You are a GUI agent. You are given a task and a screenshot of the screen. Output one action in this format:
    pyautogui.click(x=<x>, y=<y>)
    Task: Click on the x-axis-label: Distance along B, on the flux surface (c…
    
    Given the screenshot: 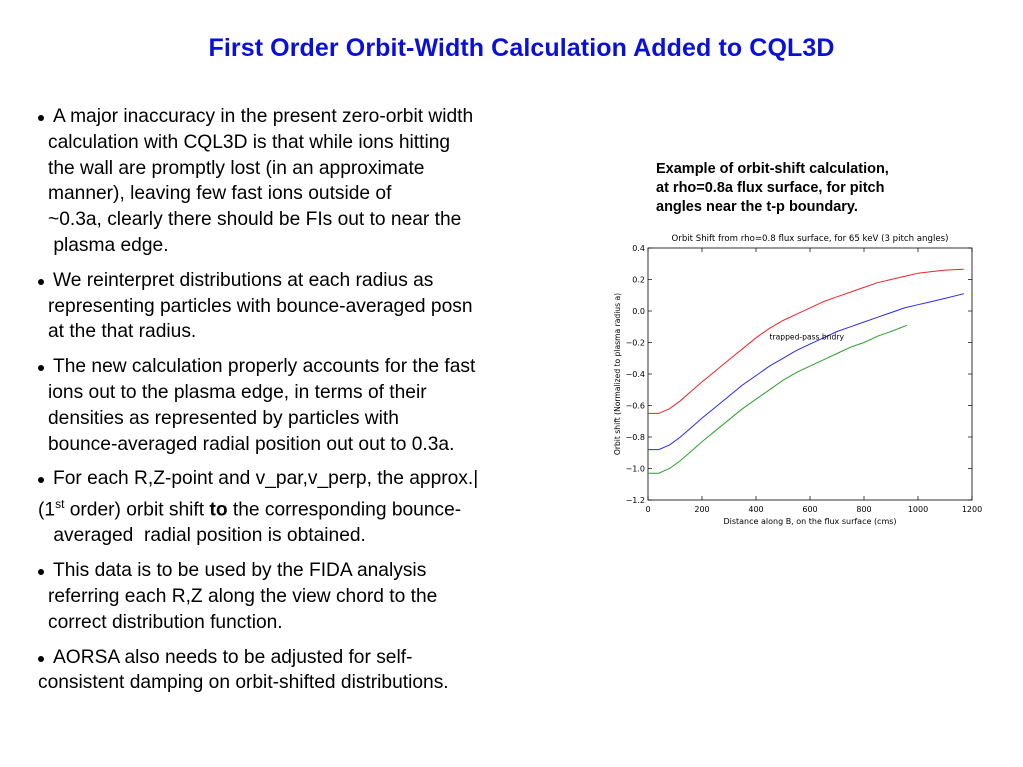 What is the action you would take?
    pyautogui.click(x=809, y=521)
    